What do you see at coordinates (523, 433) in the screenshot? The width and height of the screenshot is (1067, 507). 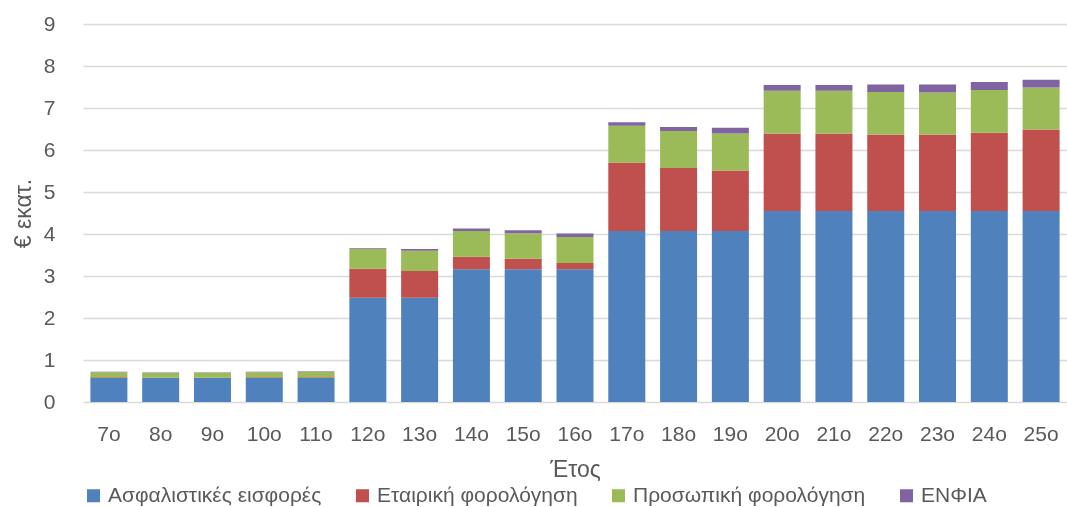 I see `x-tick-label: 15o` at bounding box center [523, 433].